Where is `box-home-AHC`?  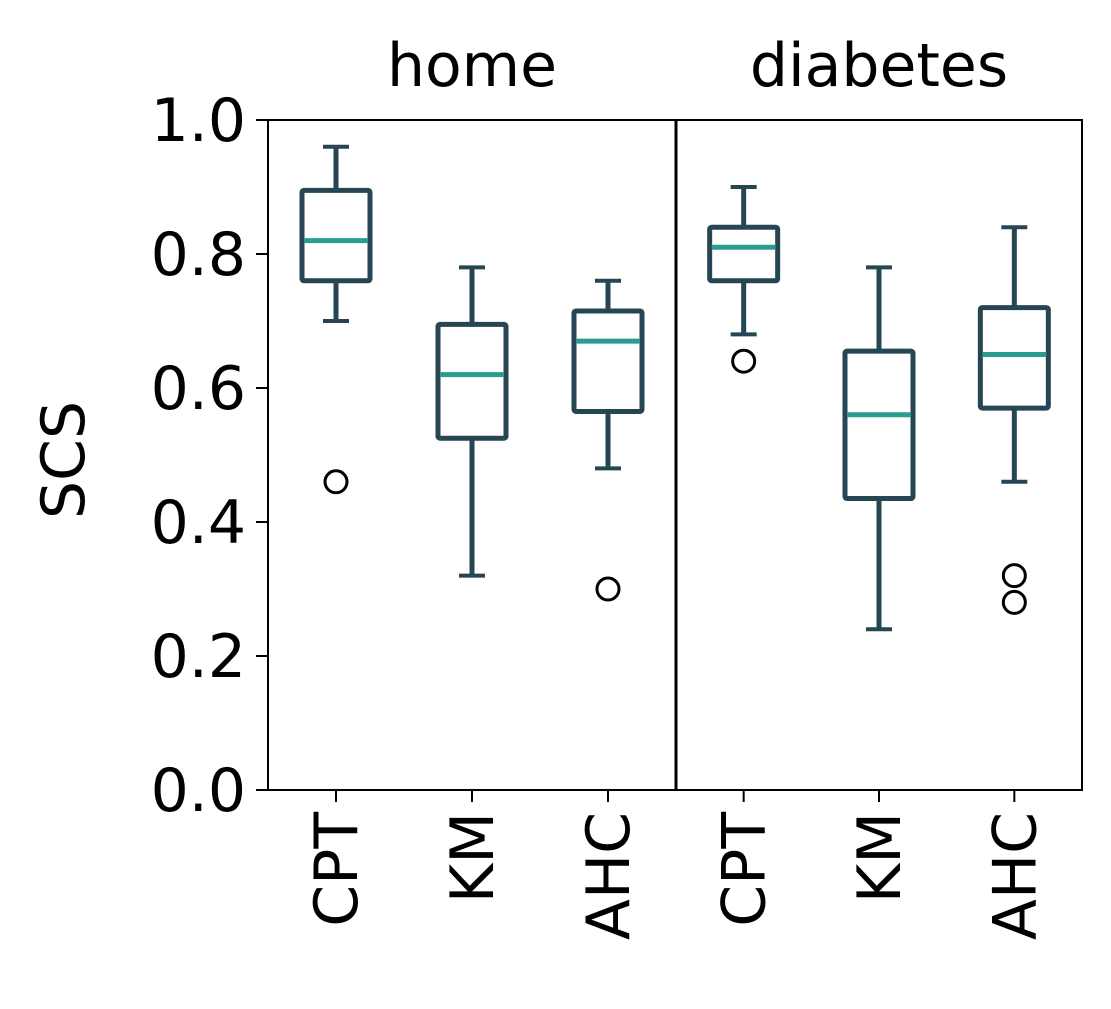
box-home-AHC is located at coordinates (608, 440).